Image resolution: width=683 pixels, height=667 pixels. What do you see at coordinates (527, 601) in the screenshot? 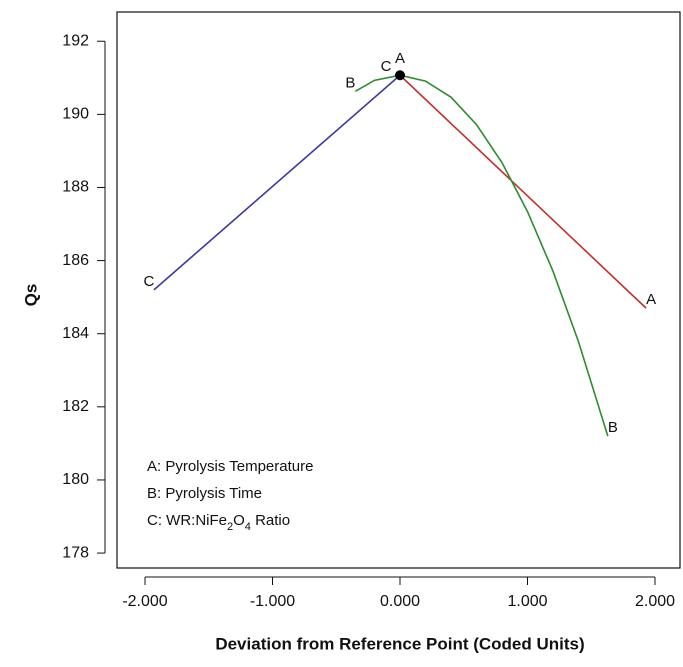
I see `x-tick-label: 1.000` at bounding box center [527, 601].